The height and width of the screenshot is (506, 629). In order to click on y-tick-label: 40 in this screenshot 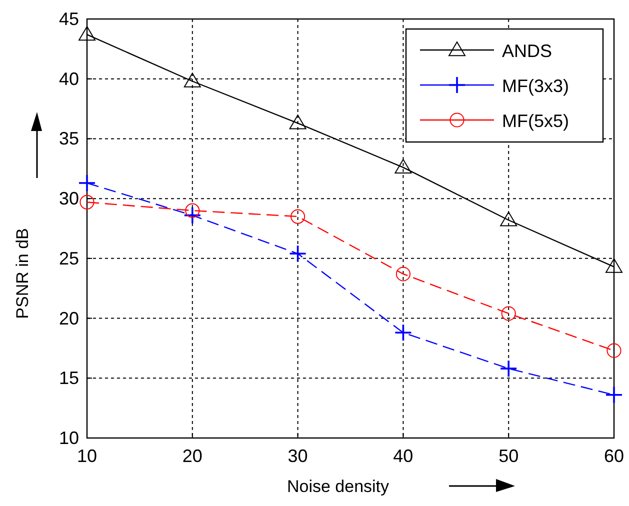, I will do `click(68, 78)`.